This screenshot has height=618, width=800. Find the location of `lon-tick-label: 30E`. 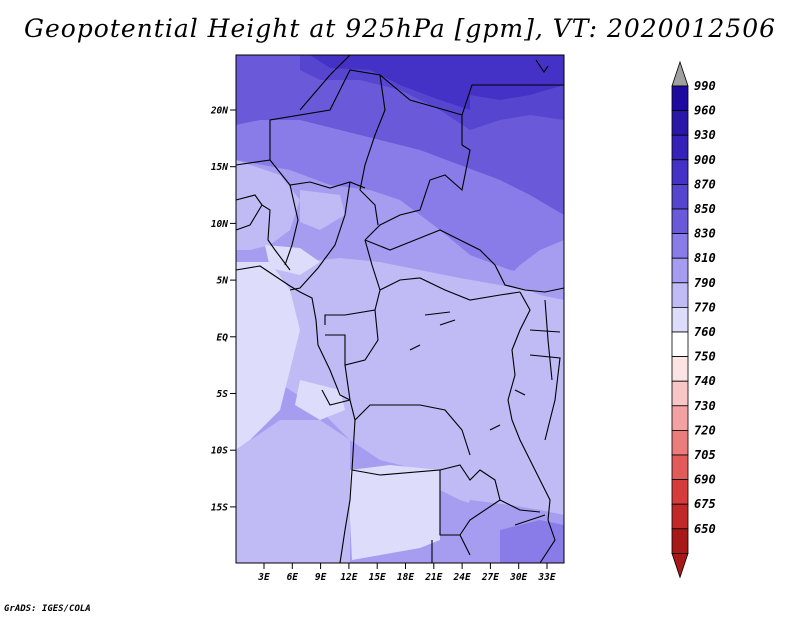

lon-tick-label: 30E is located at coordinates (518, 577).